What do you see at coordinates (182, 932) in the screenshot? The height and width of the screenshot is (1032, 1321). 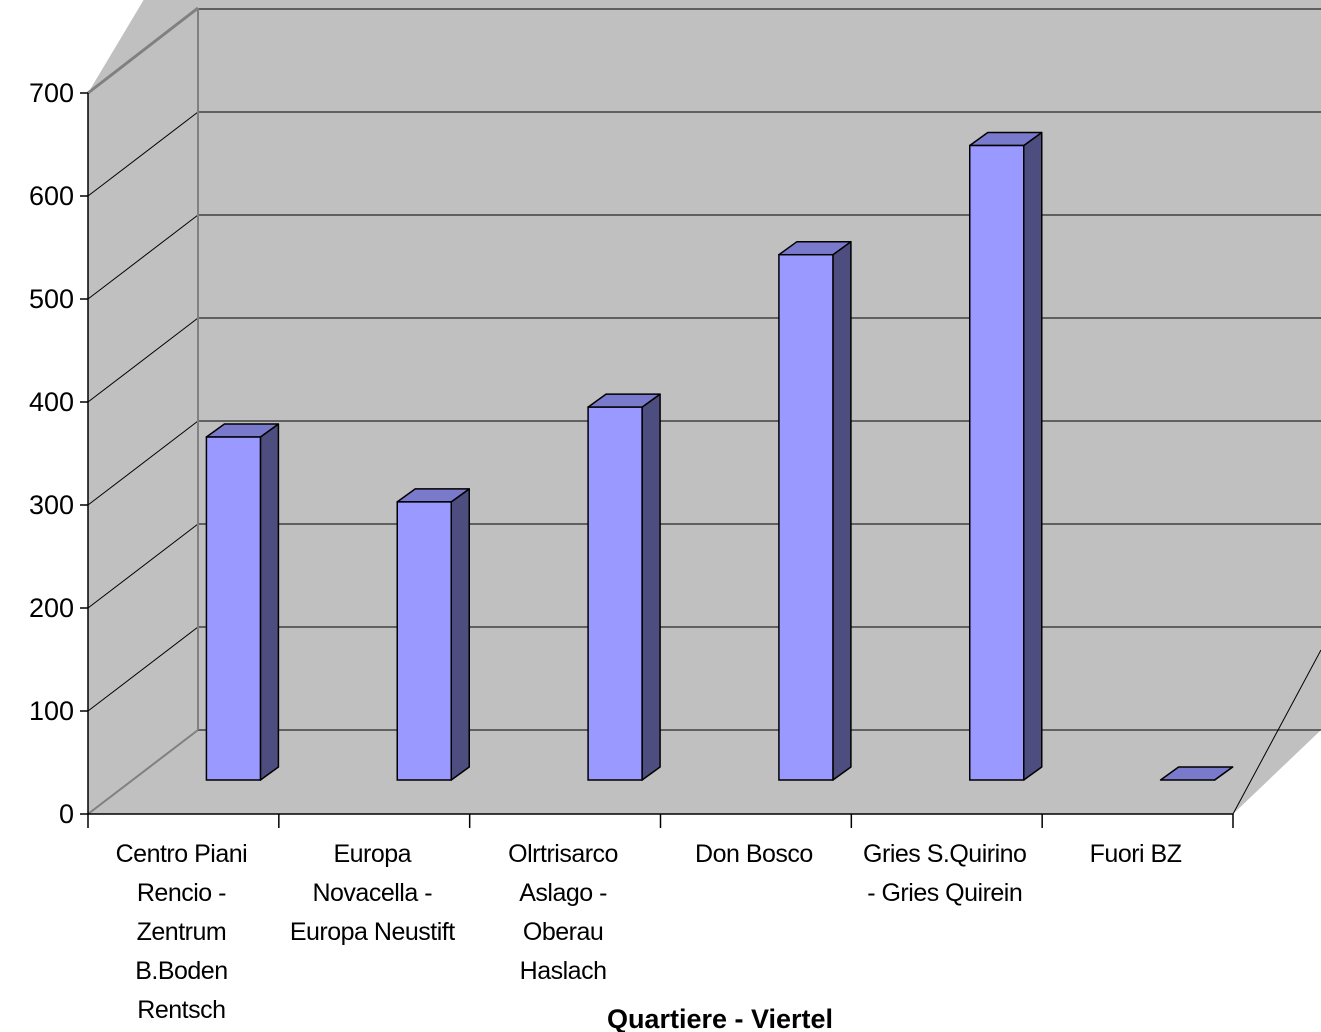 I see `x-tick-label: Zentrum` at bounding box center [182, 932].